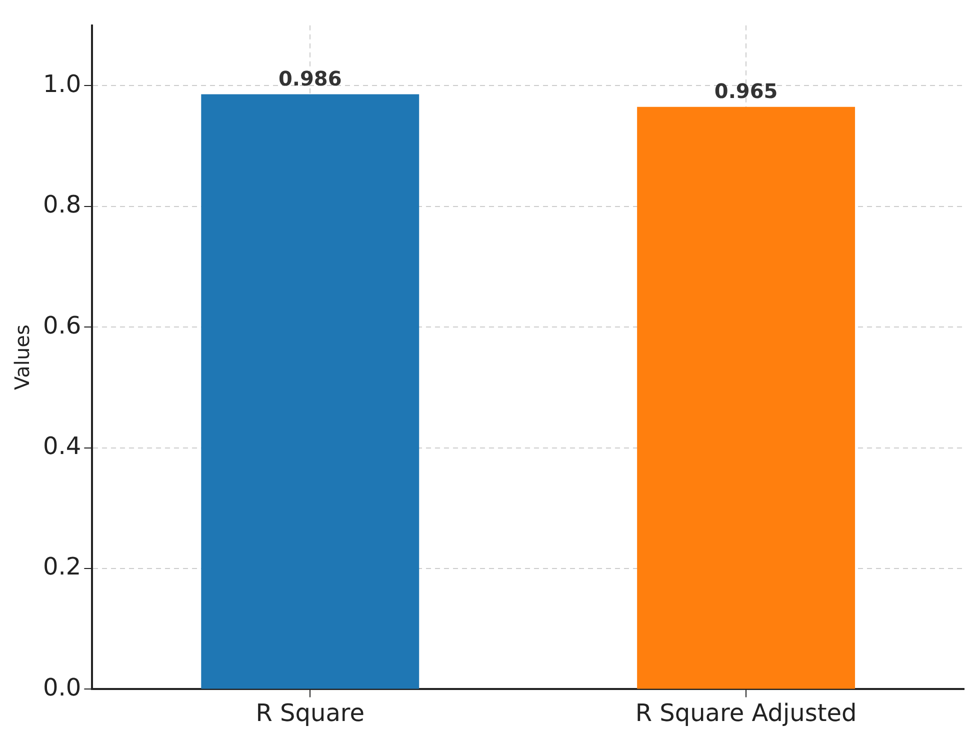 The image size is (974, 740). What do you see at coordinates (62, 84) in the screenshot?
I see `y-tick-label: 1.0` at bounding box center [62, 84].